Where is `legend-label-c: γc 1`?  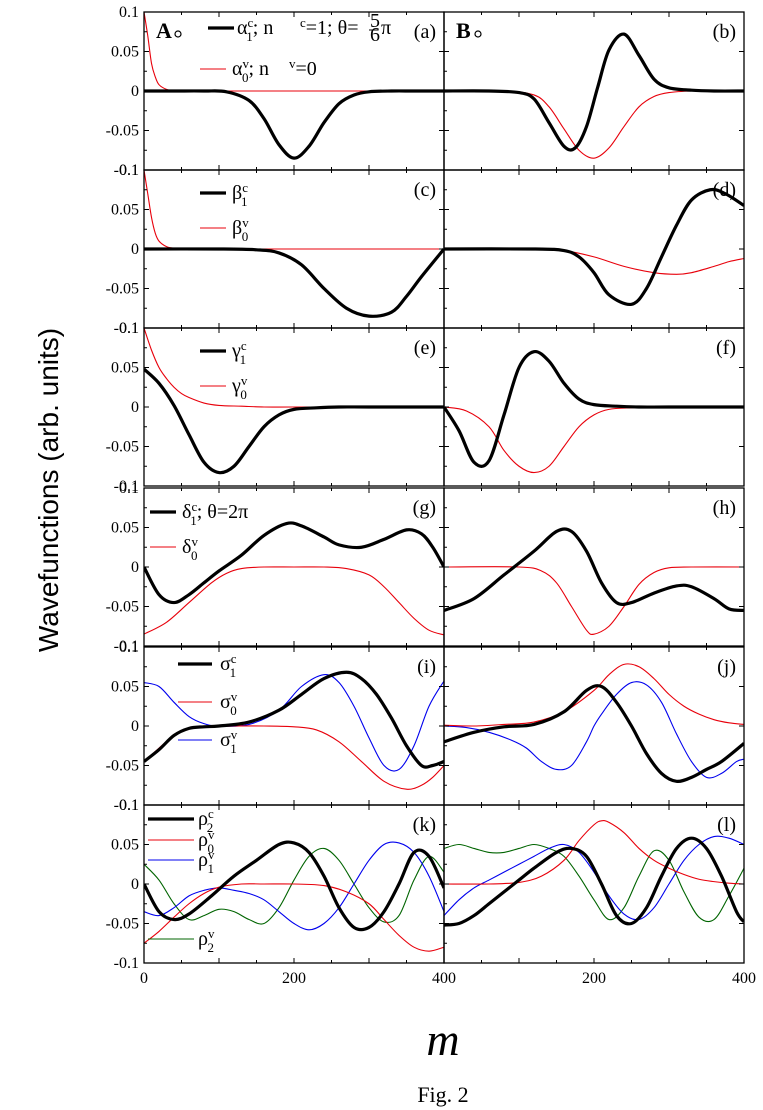
legend-label-c: γc 1 is located at coordinates (239, 352).